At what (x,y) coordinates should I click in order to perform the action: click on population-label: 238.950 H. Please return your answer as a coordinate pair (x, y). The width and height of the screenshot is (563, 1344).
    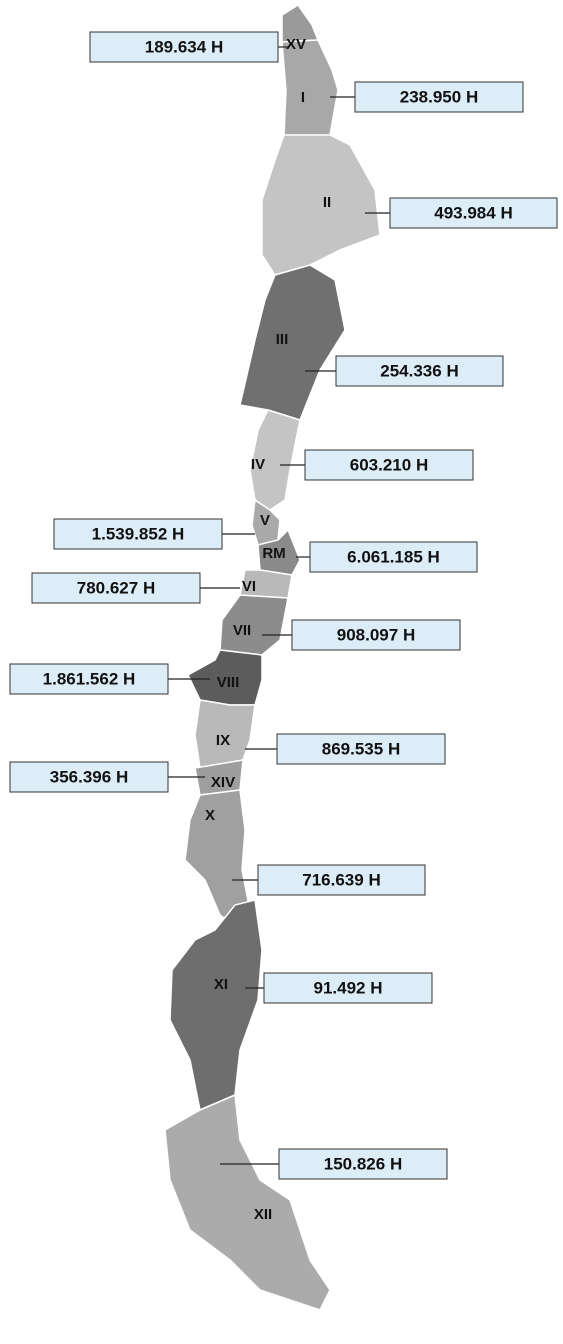
    Looking at the image, I should click on (439, 96).